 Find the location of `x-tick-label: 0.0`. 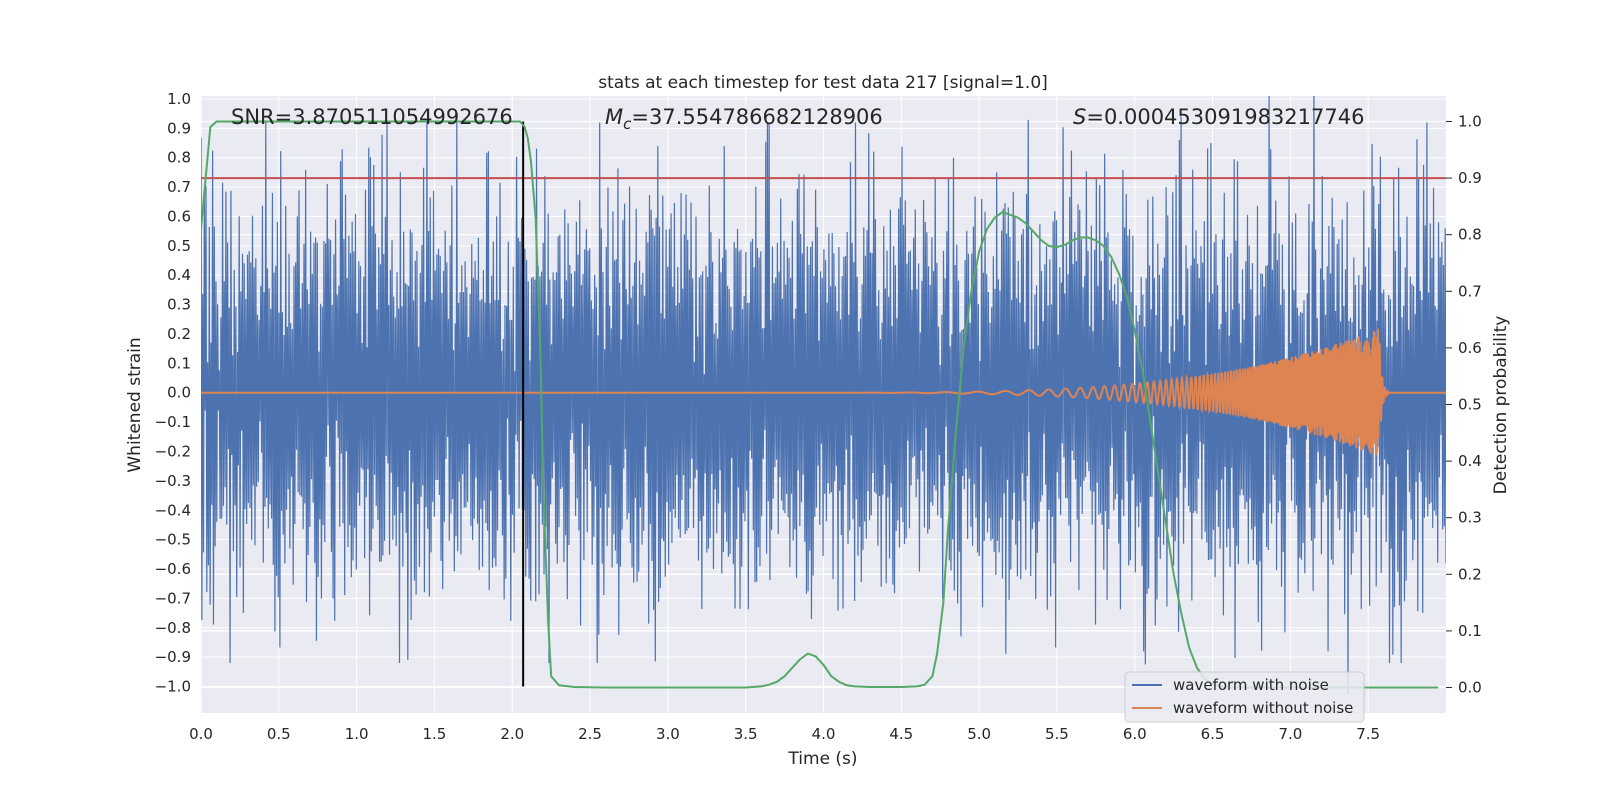

x-tick-label: 0.0 is located at coordinates (201, 734).